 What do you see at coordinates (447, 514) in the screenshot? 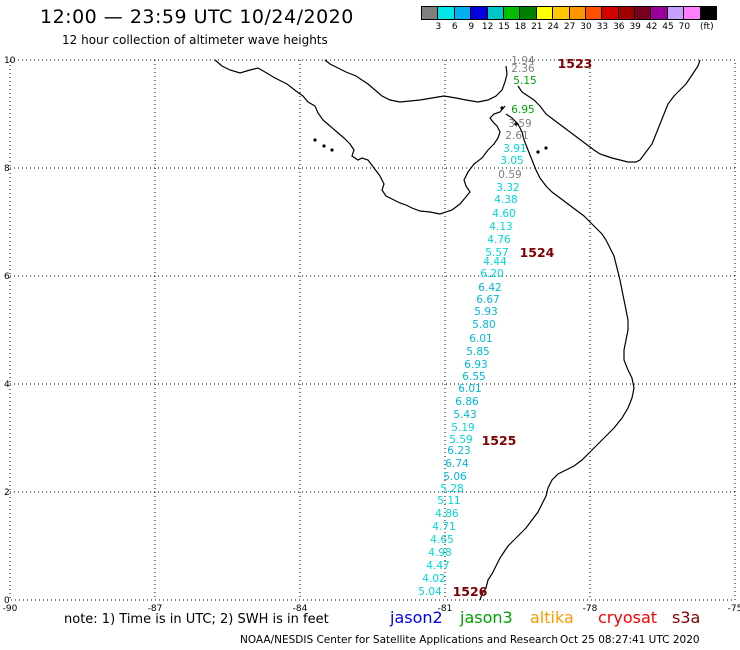
I see `swh-value: 4.86` at bounding box center [447, 514].